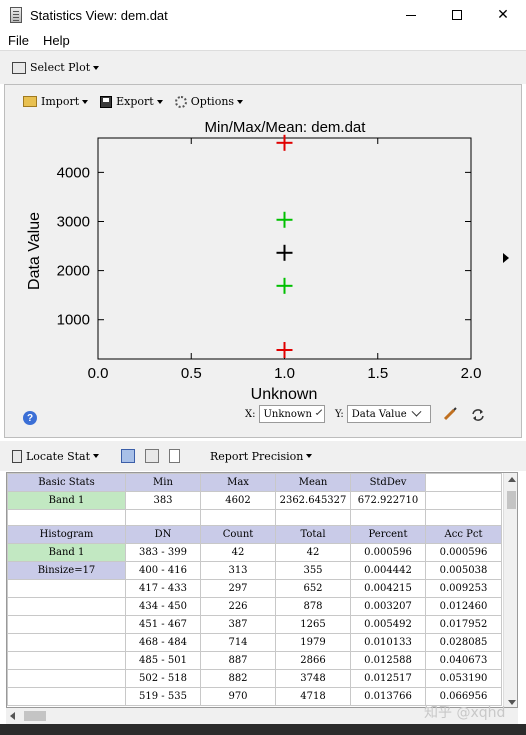  I want to click on table-cell: 882, so click(238, 678).